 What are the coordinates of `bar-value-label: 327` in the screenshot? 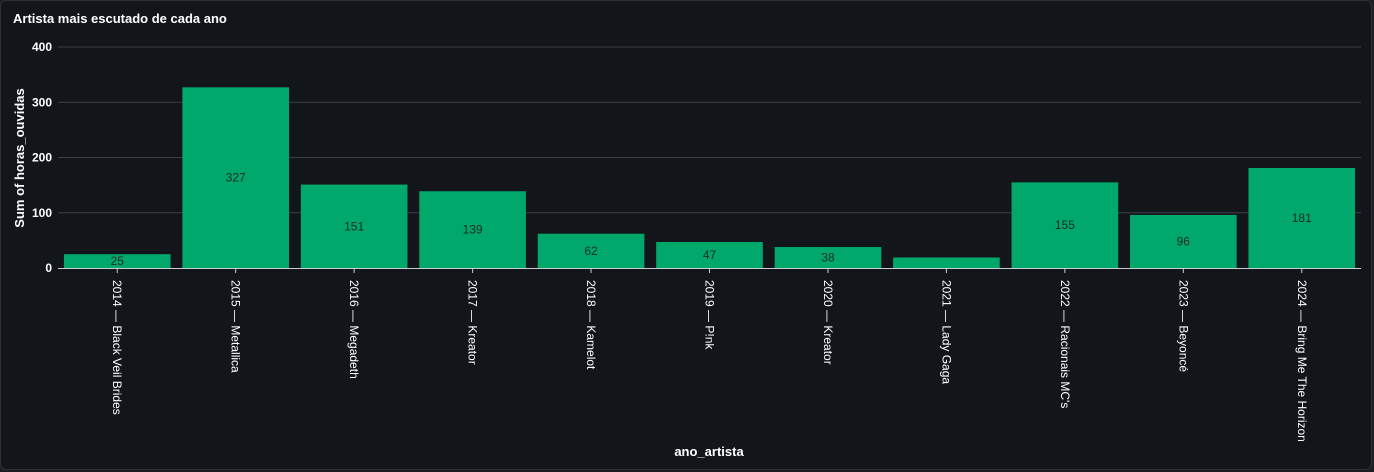 It's located at (236, 178).